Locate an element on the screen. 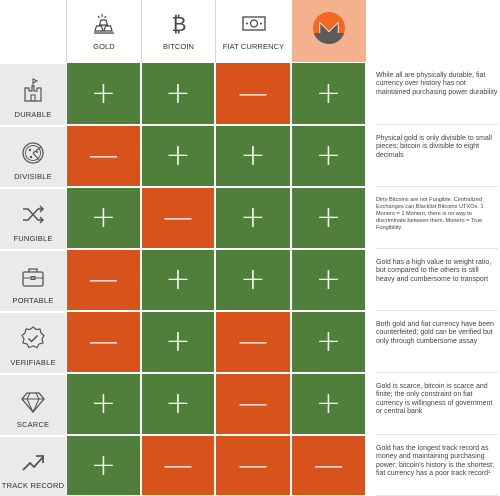  row-header-track-record: TRACK RECORD is located at coordinates (33, 465).